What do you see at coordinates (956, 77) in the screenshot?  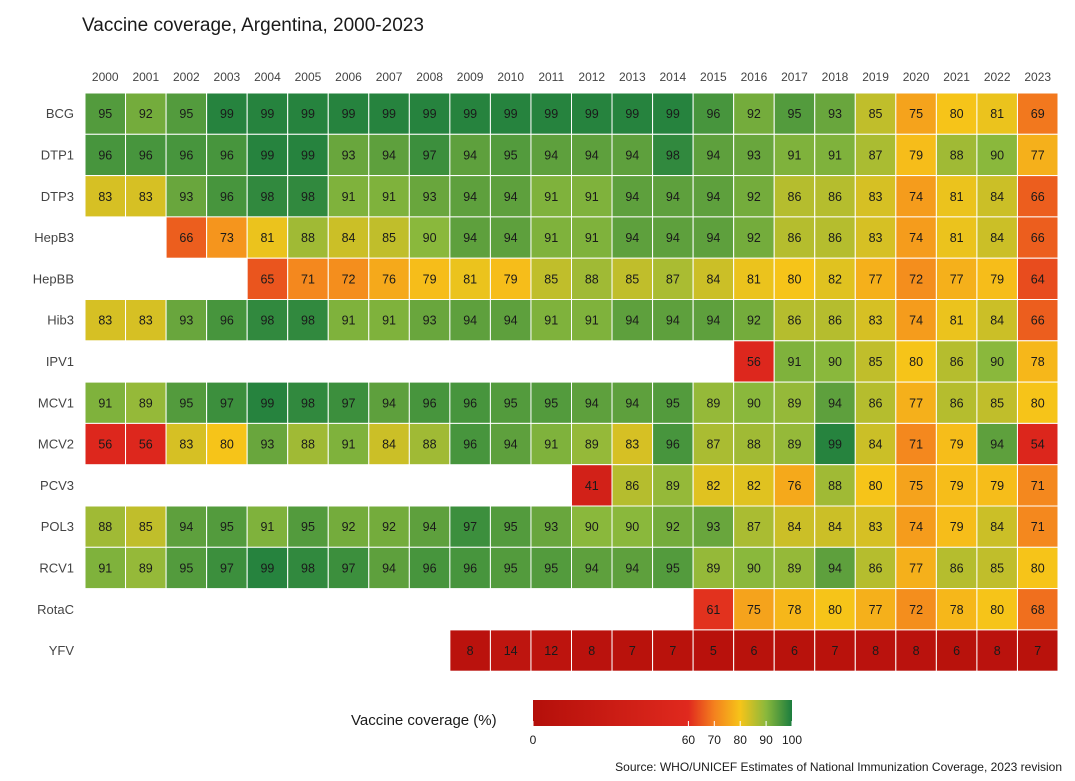 I see `year-label: 2021` at bounding box center [956, 77].